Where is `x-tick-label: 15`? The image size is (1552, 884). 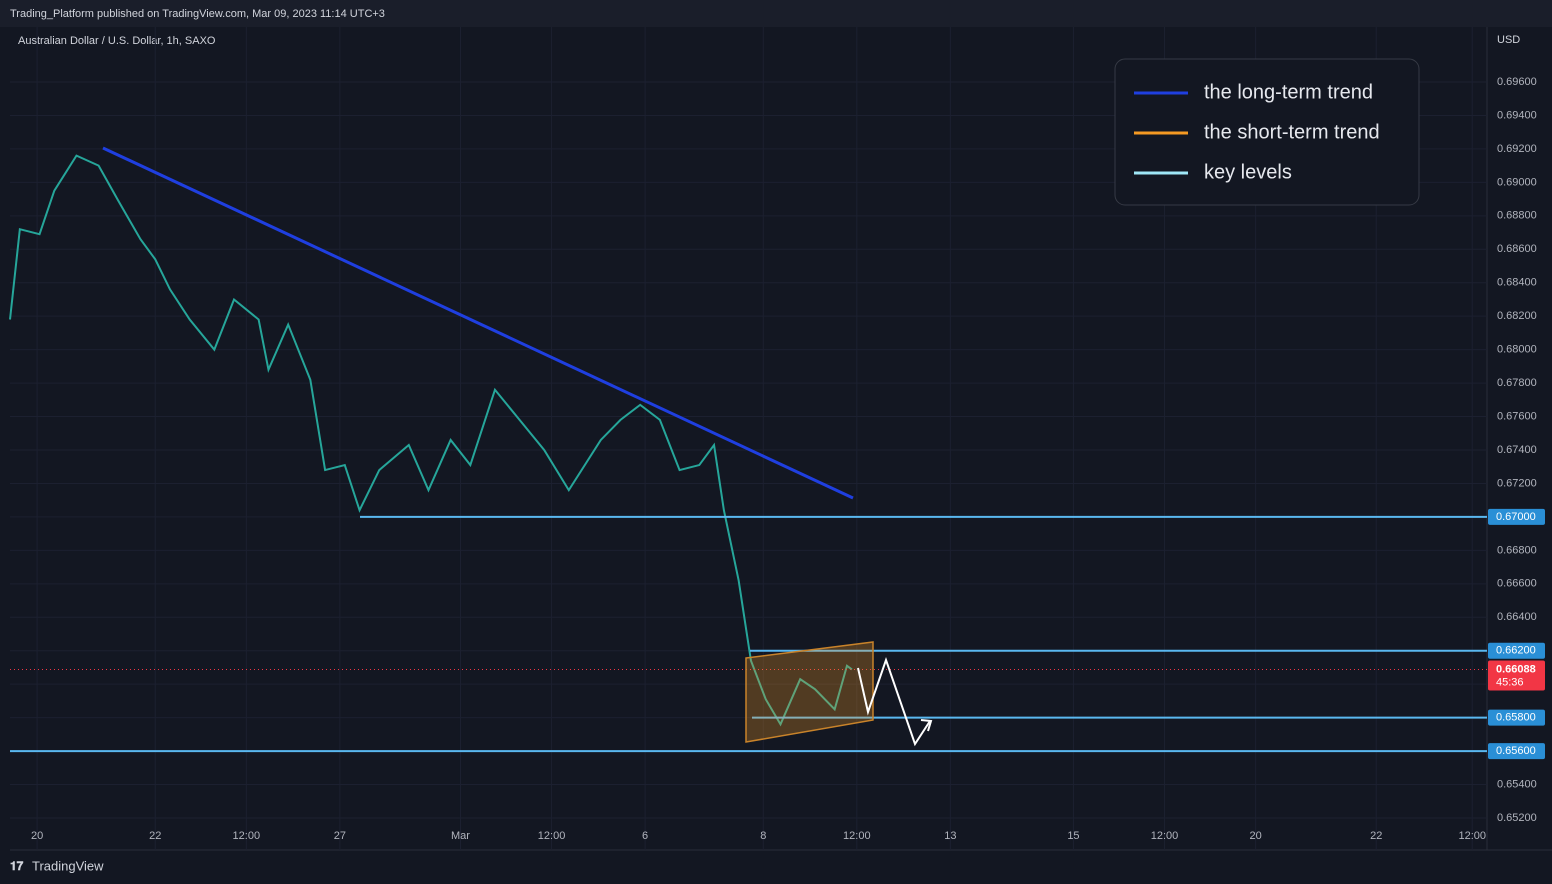 x-tick-label: 15 is located at coordinates (1073, 836).